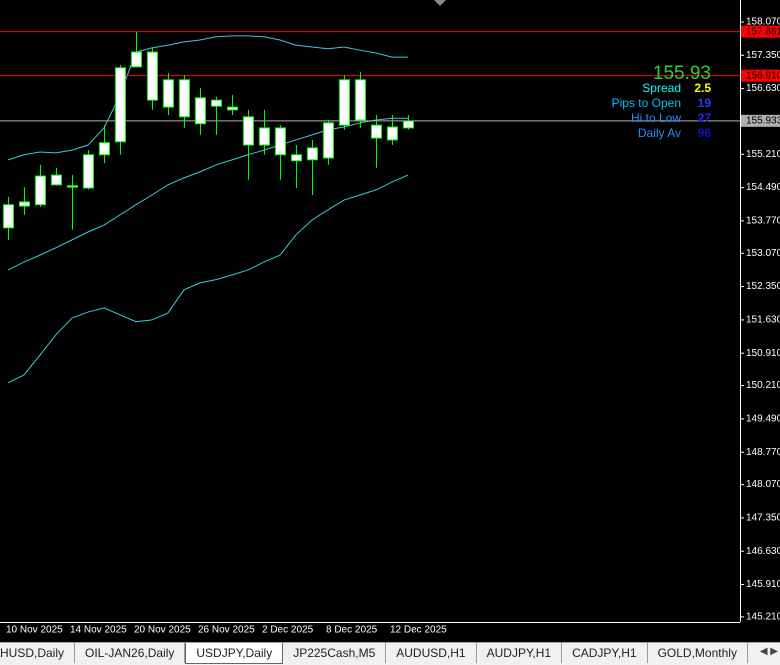 The image size is (780, 665). What do you see at coordinates (98, 630) in the screenshot?
I see `x-tick-label: 14 Nov 2025` at bounding box center [98, 630].